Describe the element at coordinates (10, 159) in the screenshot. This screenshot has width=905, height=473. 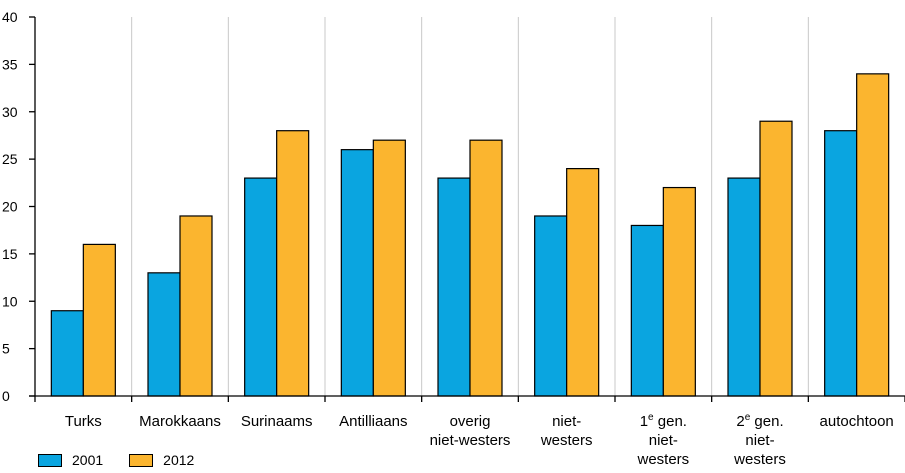
I see `y-tick-label: 25` at that location.